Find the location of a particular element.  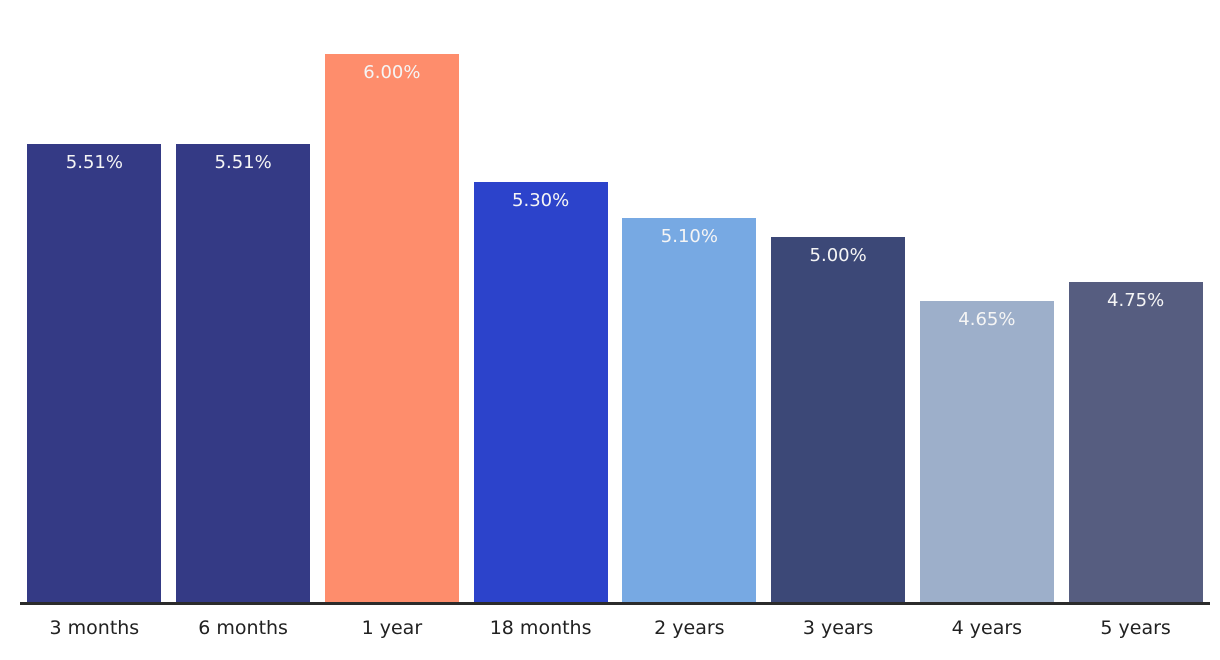

bar: 6.00% is located at coordinates (391, 328).